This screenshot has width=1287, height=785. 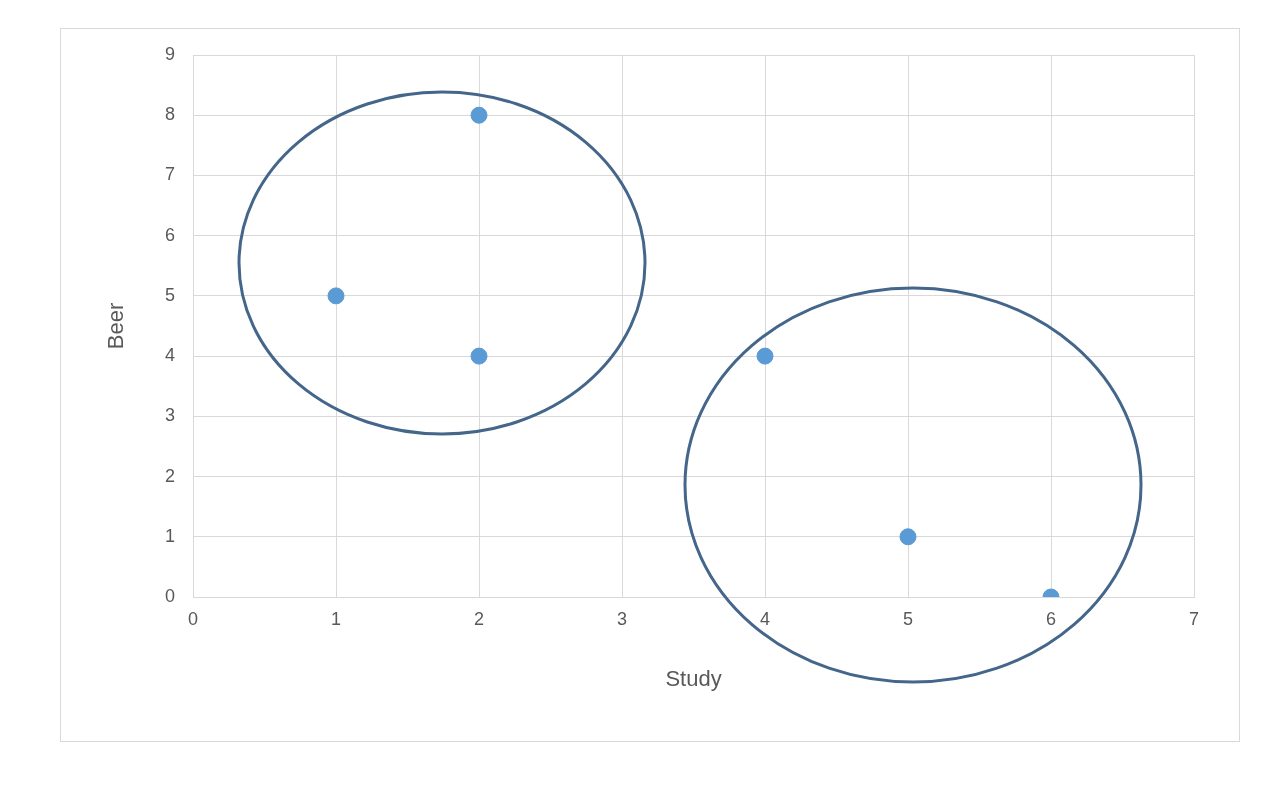 What do you see at coordinates (169, 294) in the screenshot?
I see `y-tick-label: 5` at bounding box center [169, 294].